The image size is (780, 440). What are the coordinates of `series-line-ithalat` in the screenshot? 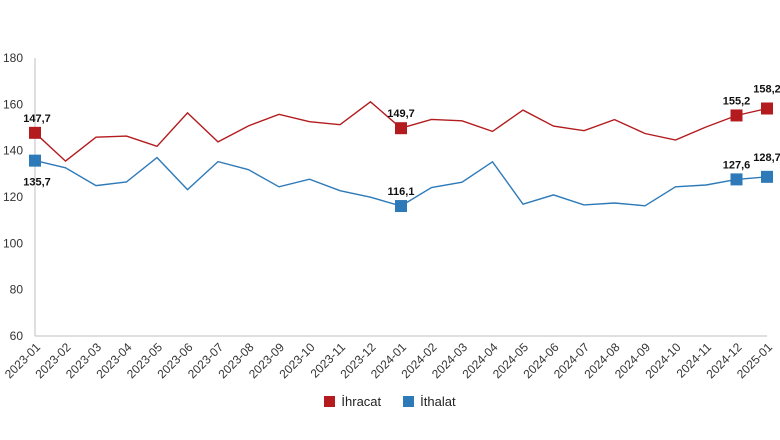 It's located at (401, 181).